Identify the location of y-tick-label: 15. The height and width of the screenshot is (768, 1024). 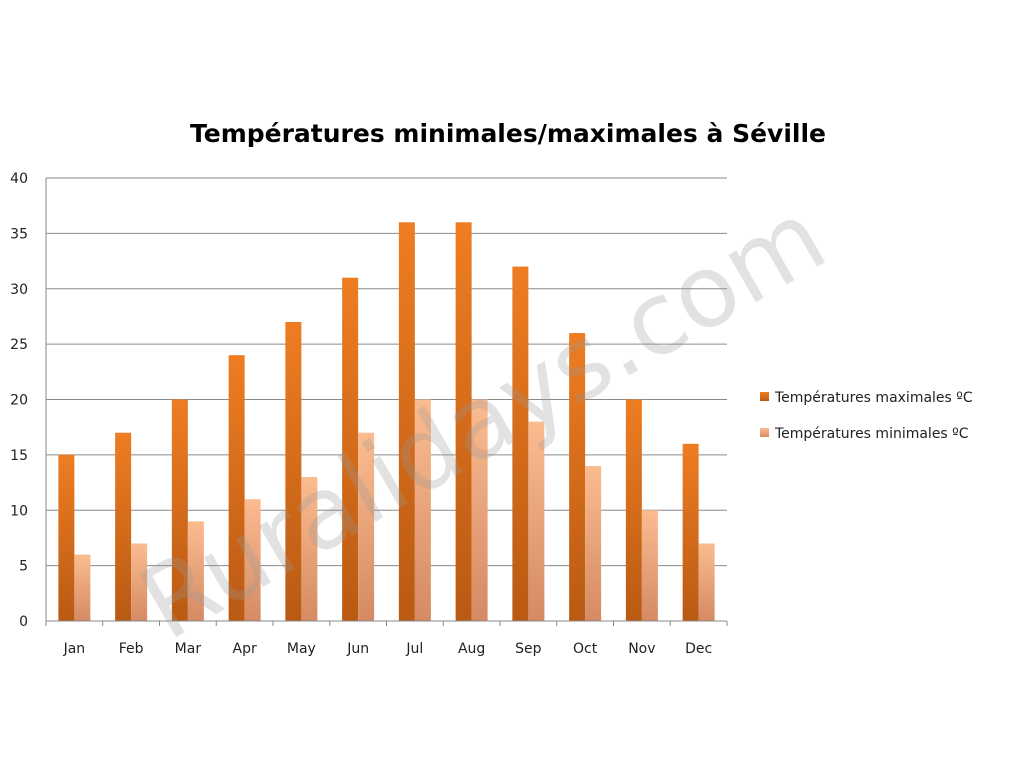
(19, 456).